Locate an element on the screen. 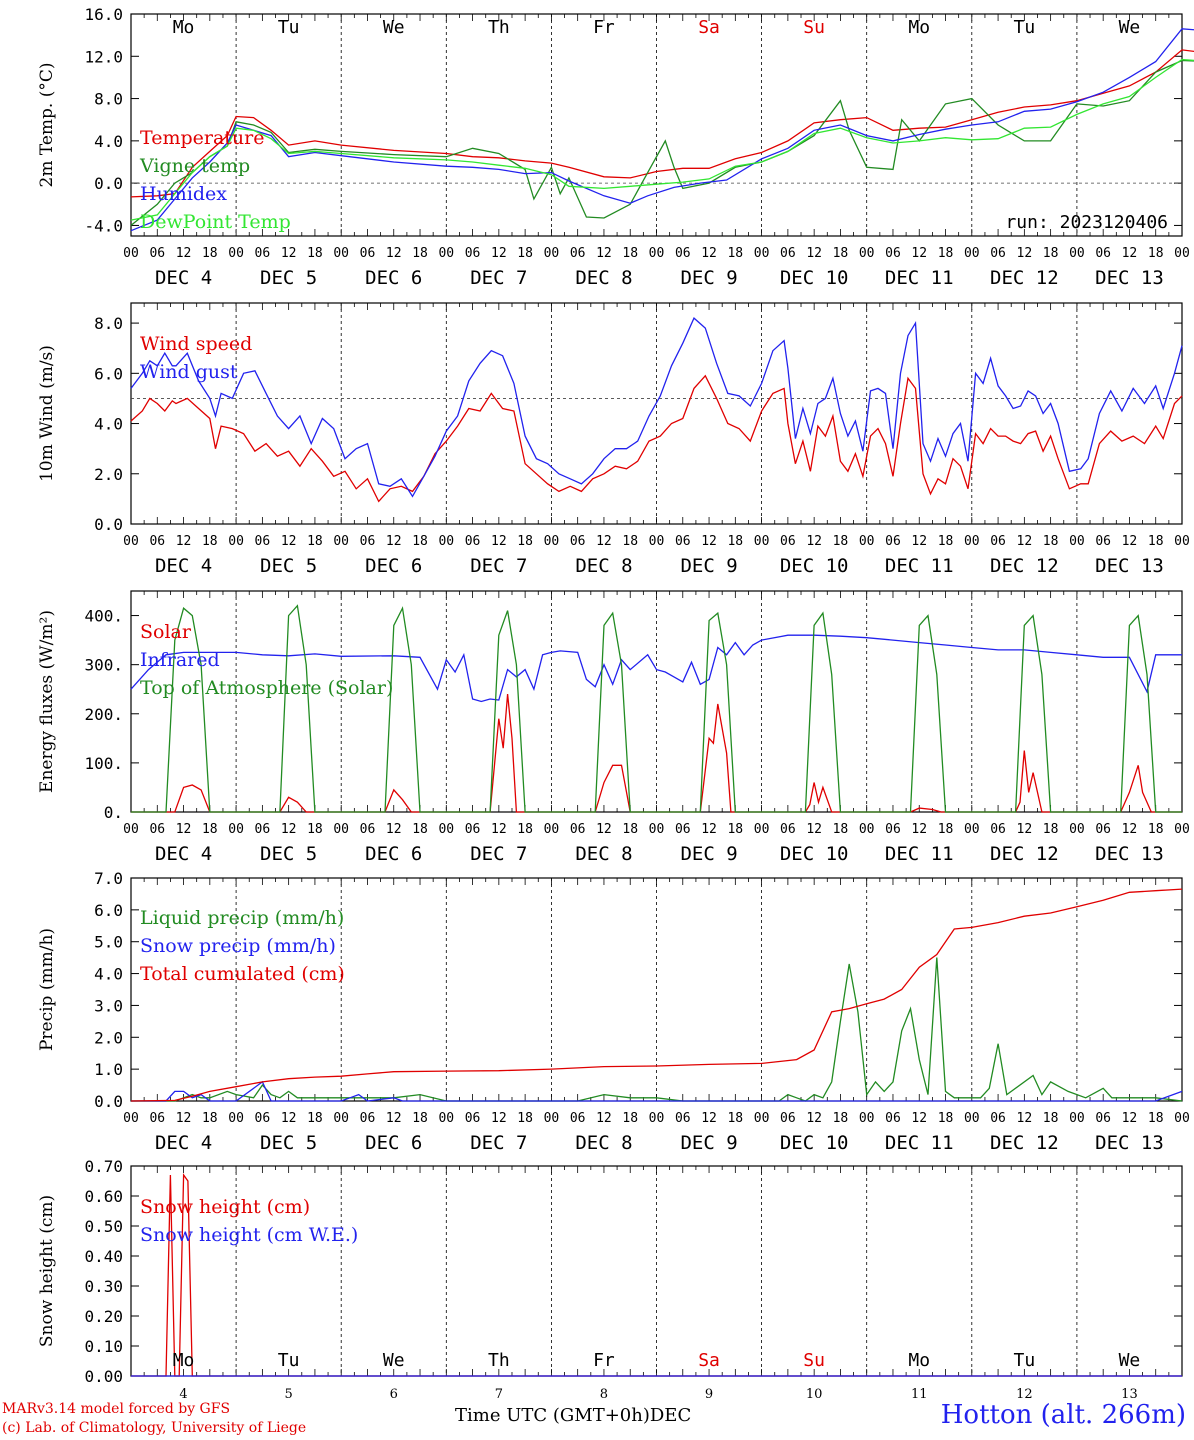  y-tick-label: 0.0 is located at coordinates (108, 1101).